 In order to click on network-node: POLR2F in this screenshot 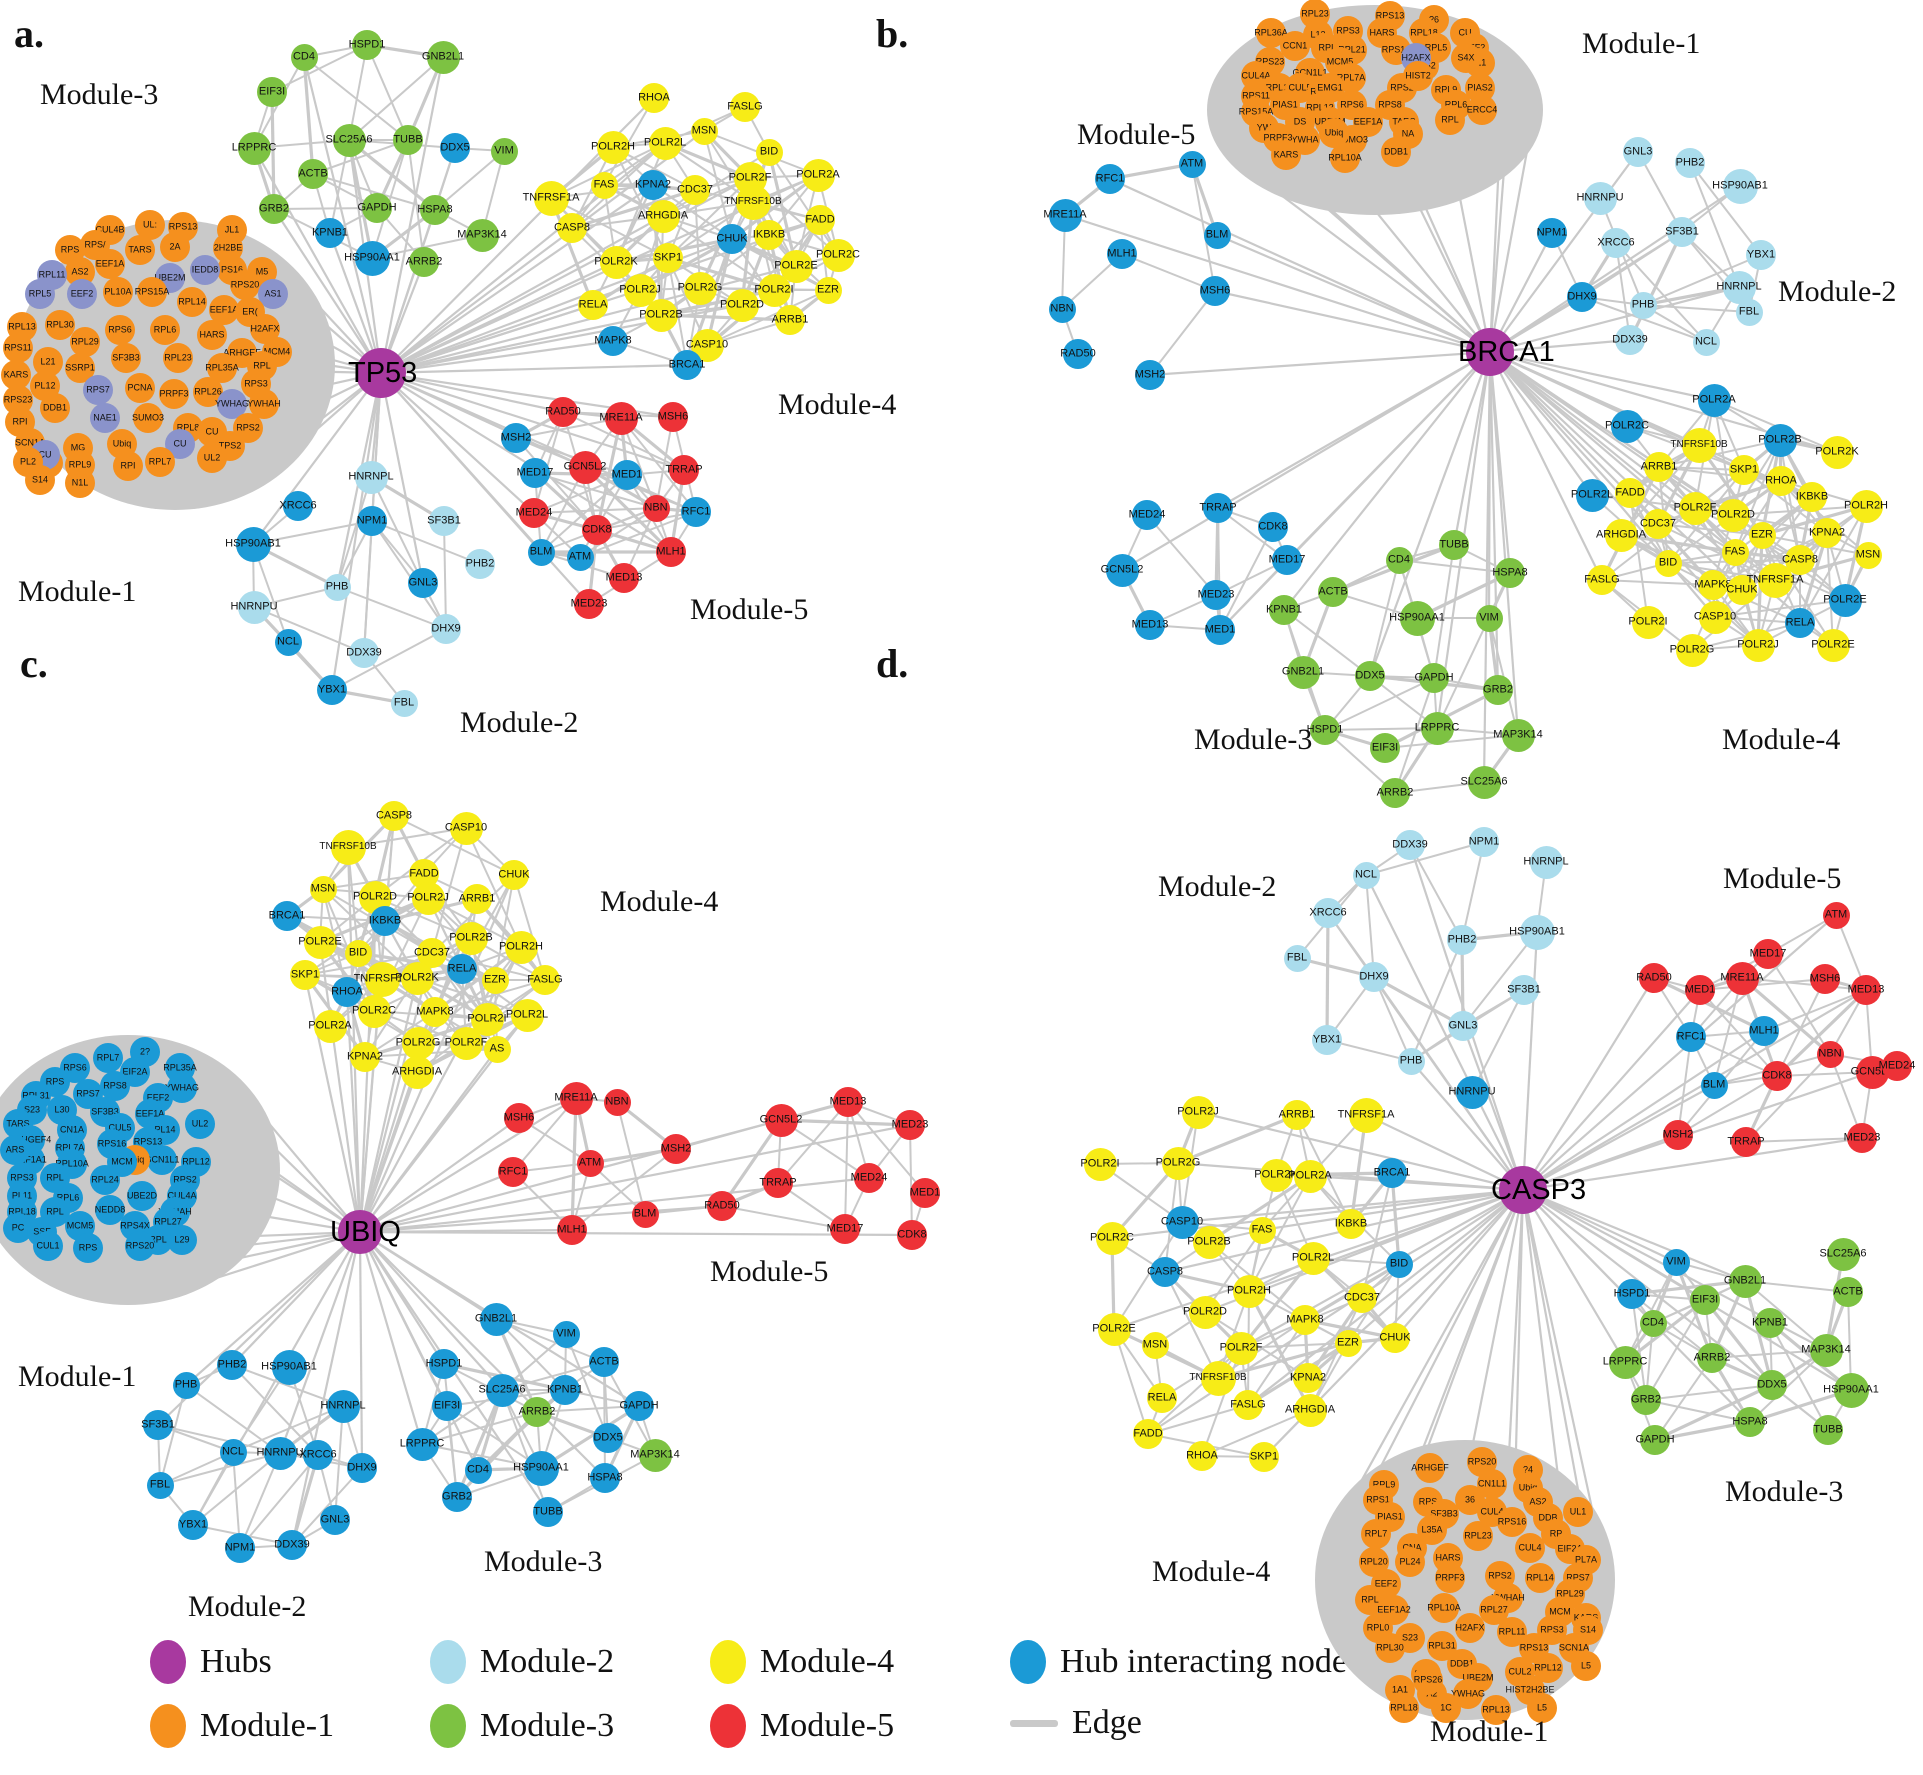, I will do `click(1241, 1348)`.